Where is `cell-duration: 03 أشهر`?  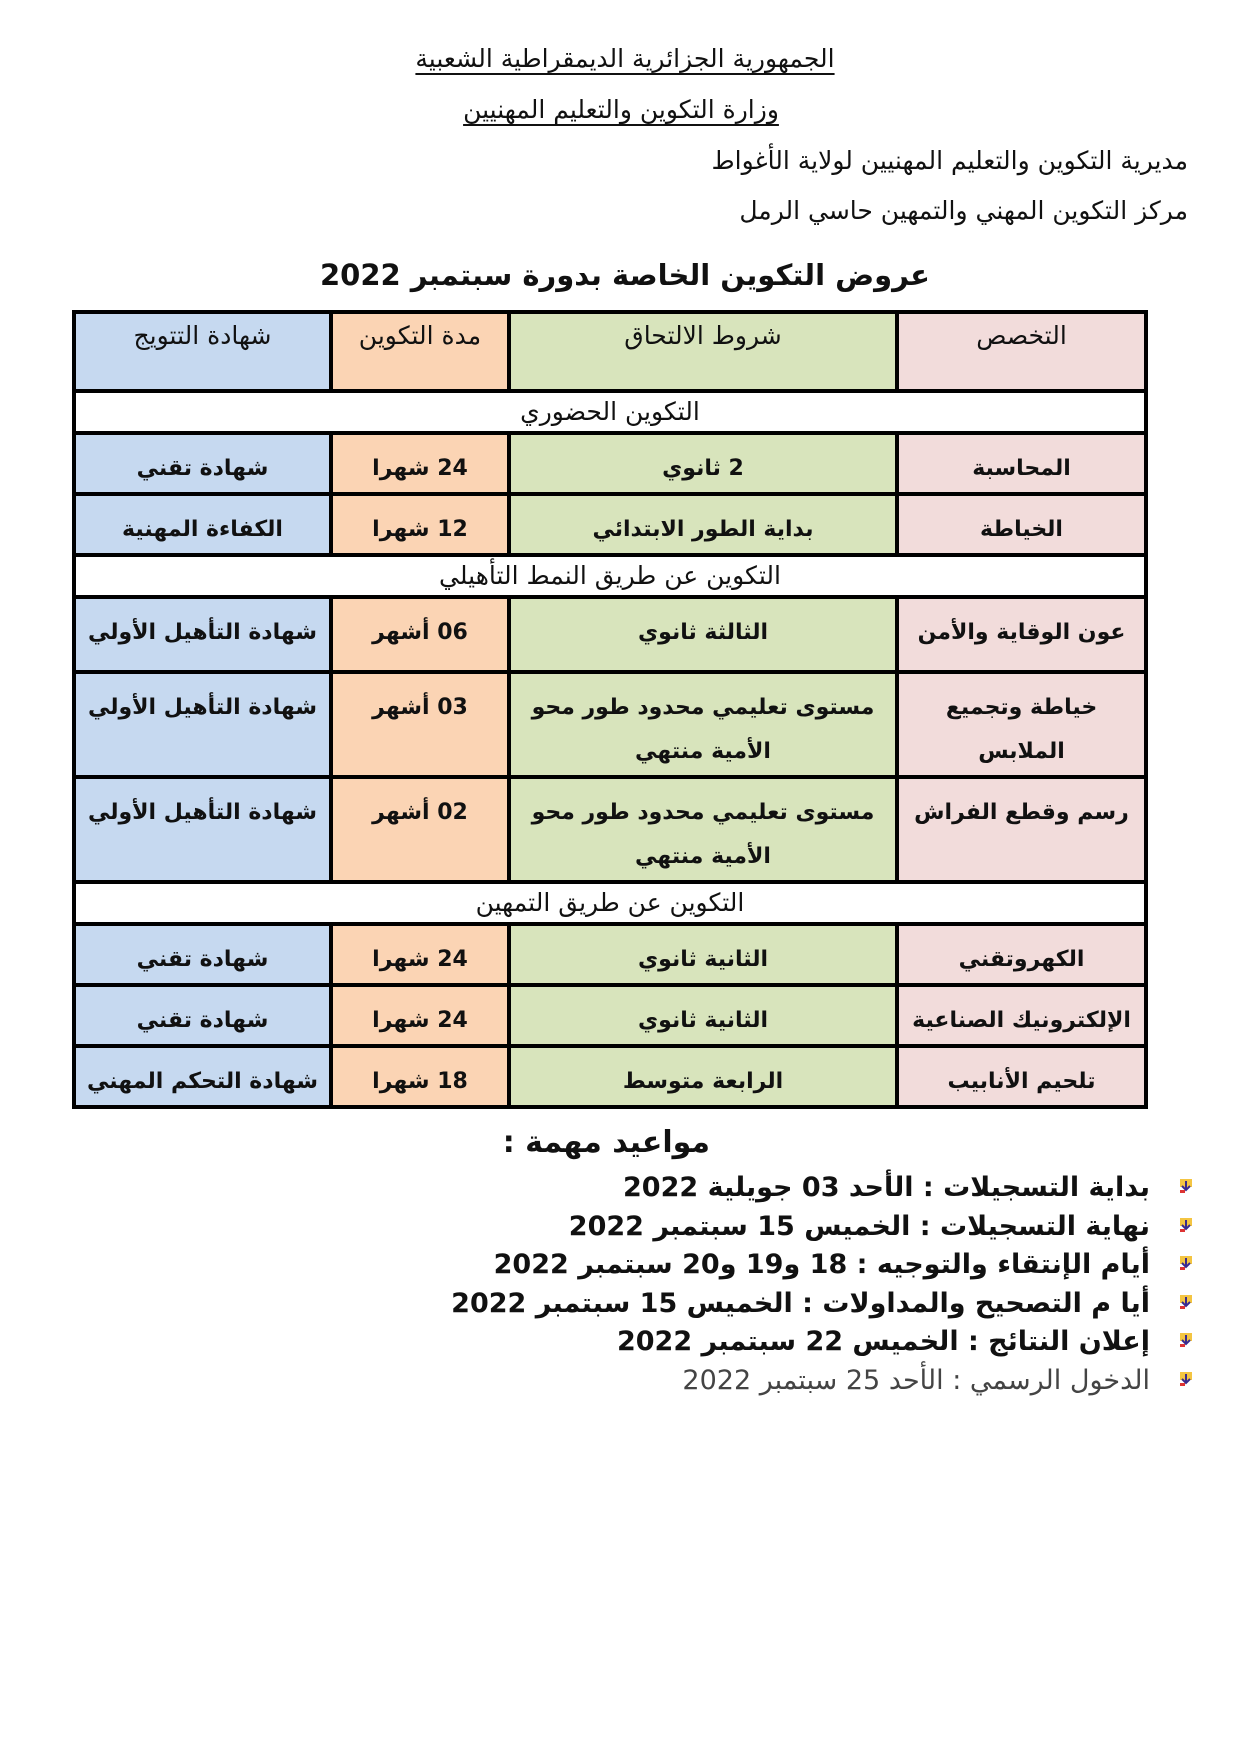 cell-duration: 03 أشهر is located at coordinates (420, 724).